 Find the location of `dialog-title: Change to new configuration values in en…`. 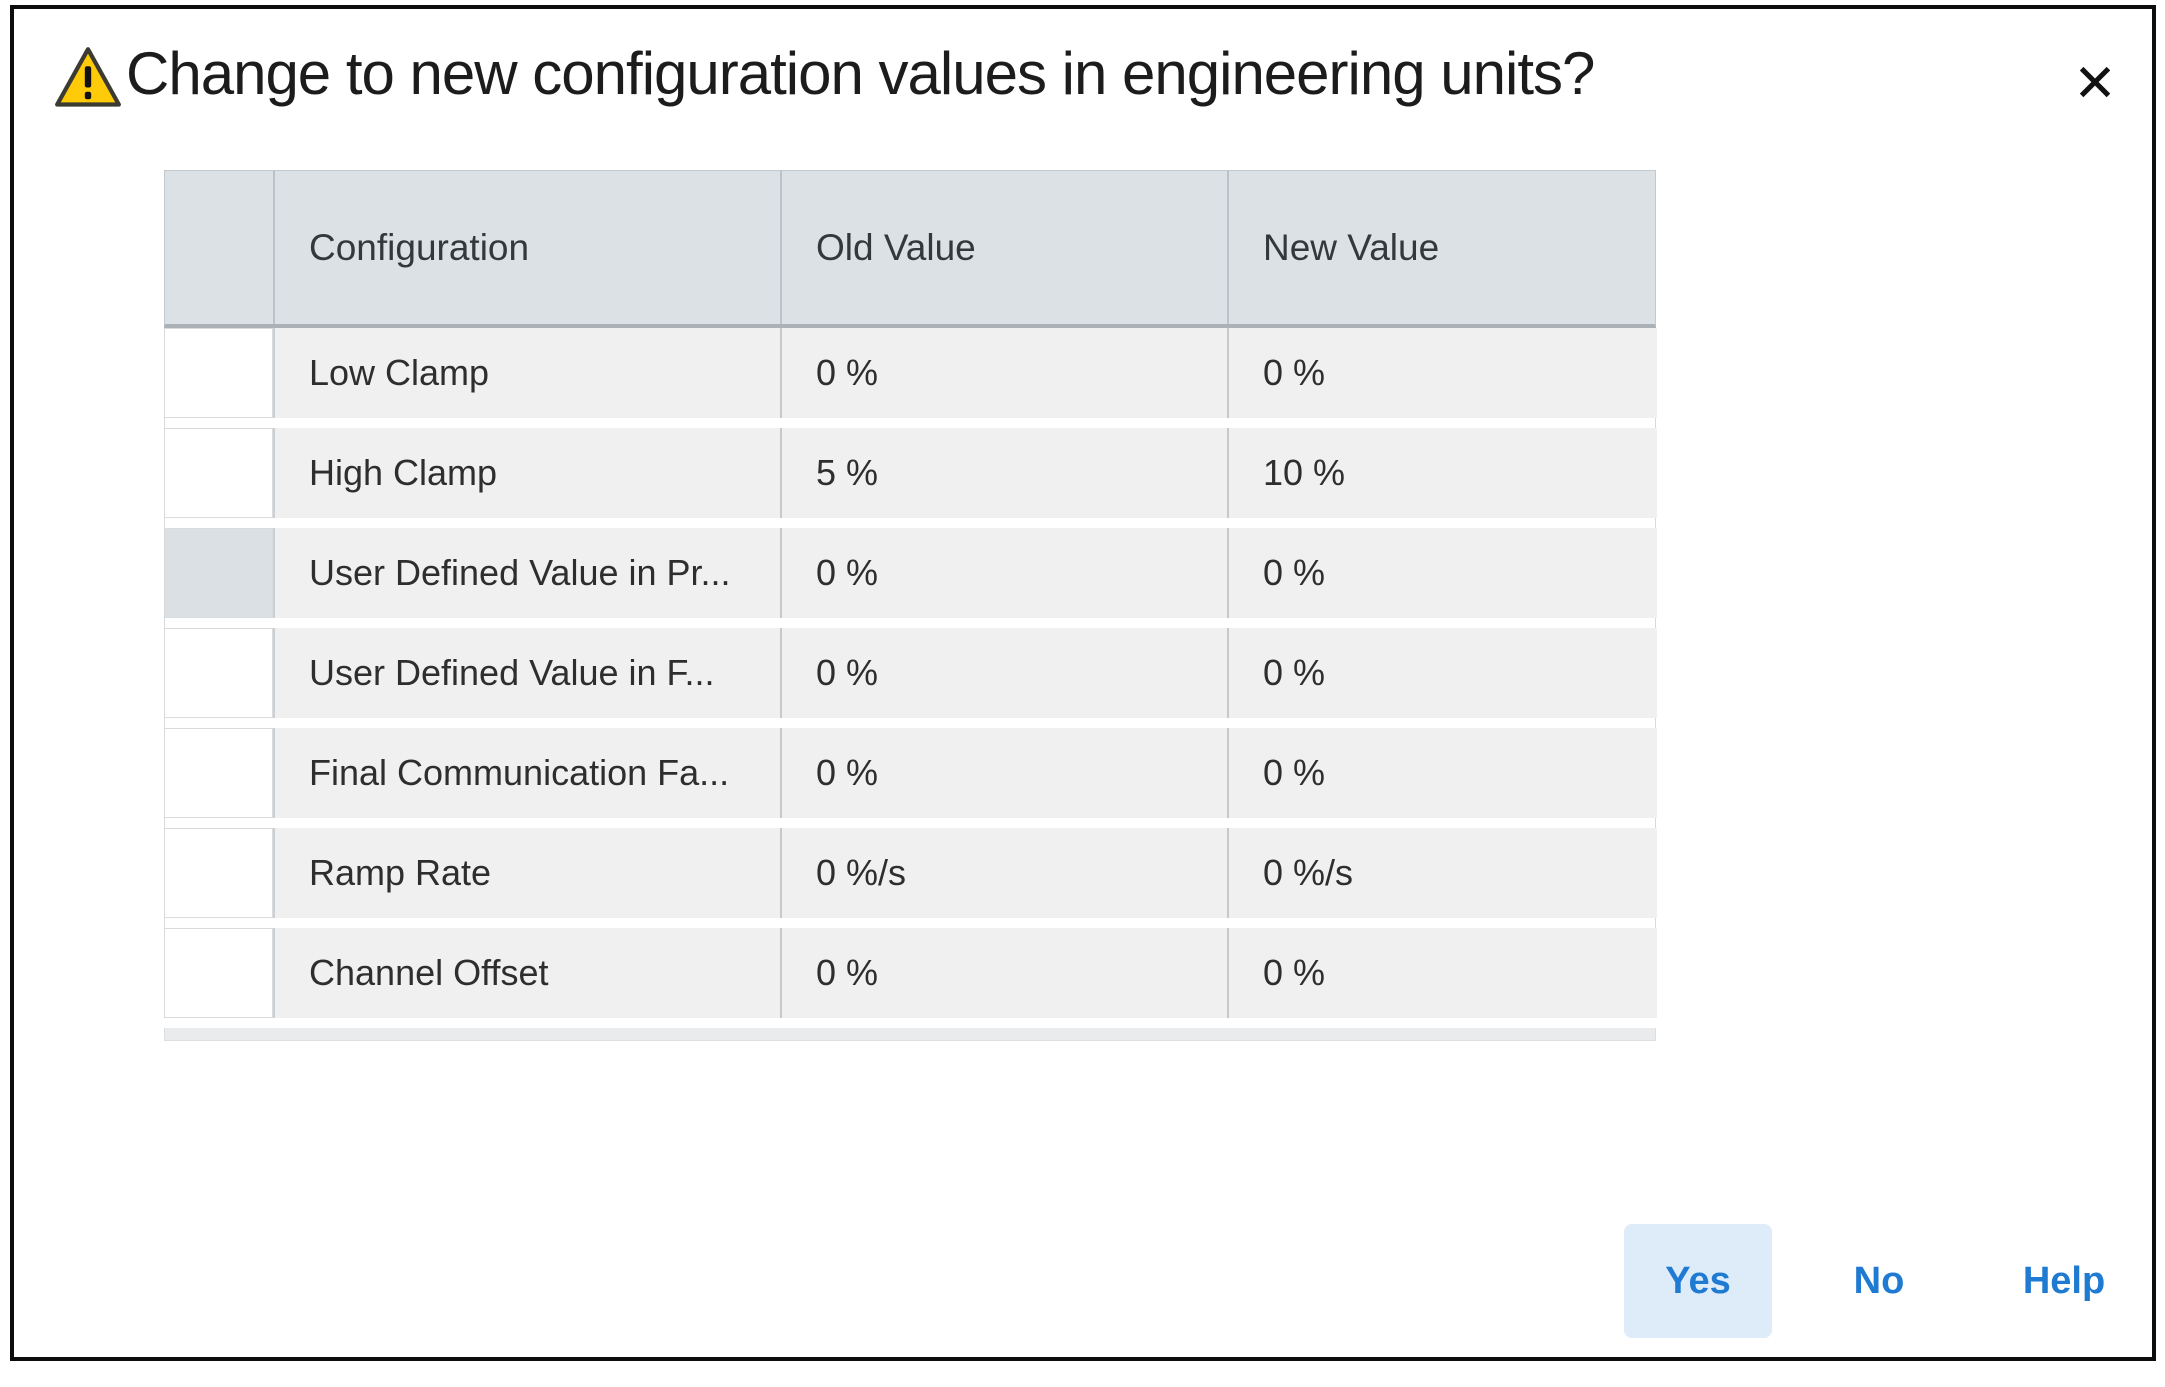

dialog-title: Change to new configuration values in en… is located at coordinates (860, 73).